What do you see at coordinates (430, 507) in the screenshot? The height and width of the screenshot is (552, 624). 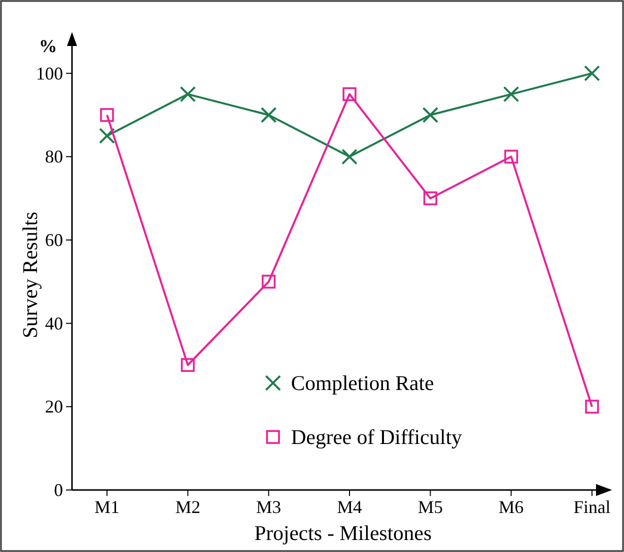 I see `x-tick-label: M5` at bounding box center [430, 507].